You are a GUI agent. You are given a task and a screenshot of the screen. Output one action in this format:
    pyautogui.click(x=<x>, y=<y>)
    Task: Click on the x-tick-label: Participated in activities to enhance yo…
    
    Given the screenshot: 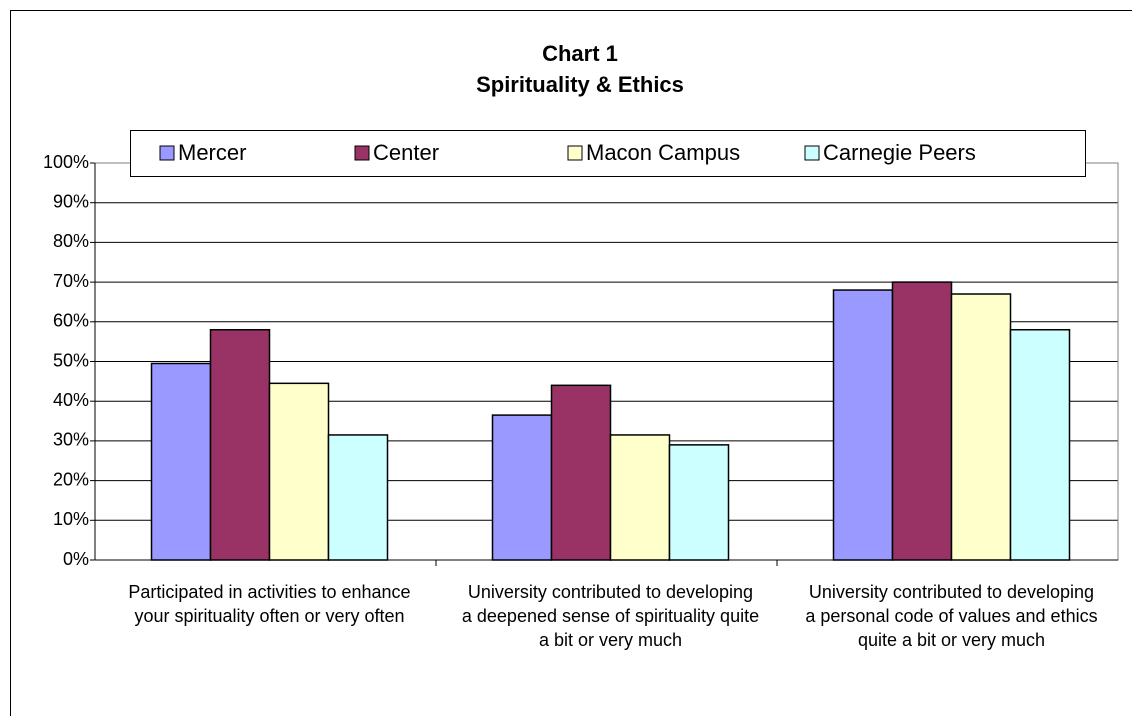 What is the action you would take?
    pyautogui.click(x=269, y=604)
    